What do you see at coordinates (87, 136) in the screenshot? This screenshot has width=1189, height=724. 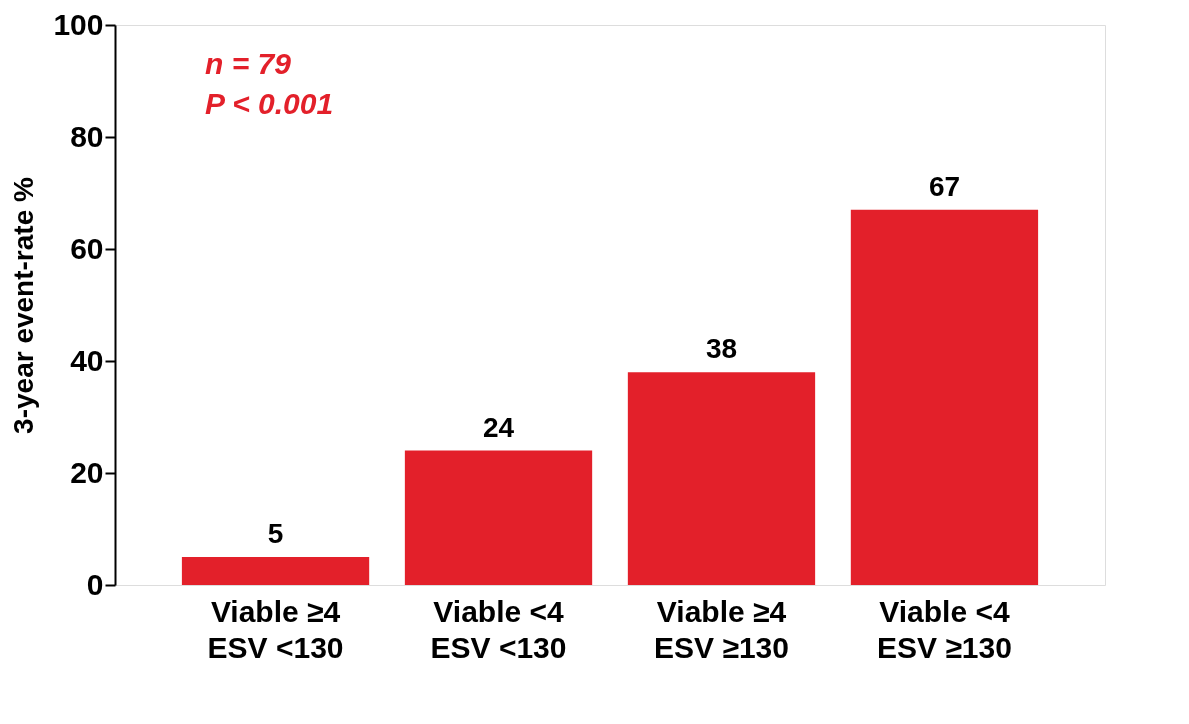 I see `y-tick-label: 80` at bounding box center [87, 136].